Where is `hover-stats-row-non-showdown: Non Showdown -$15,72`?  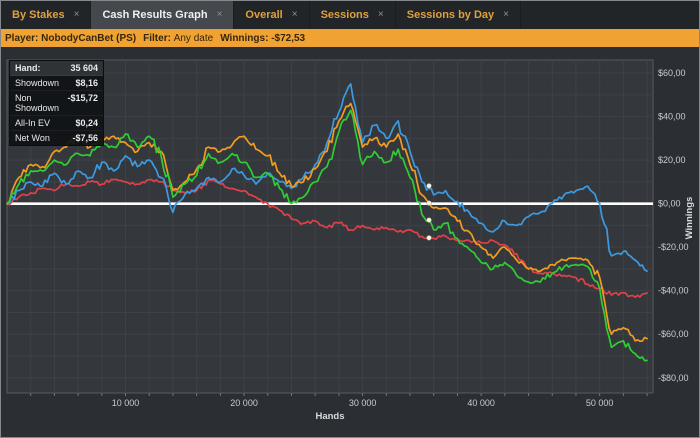
hover-stats-row-non-showdown: Non Showdown -$15,72 is located at coordinates (56, 103).